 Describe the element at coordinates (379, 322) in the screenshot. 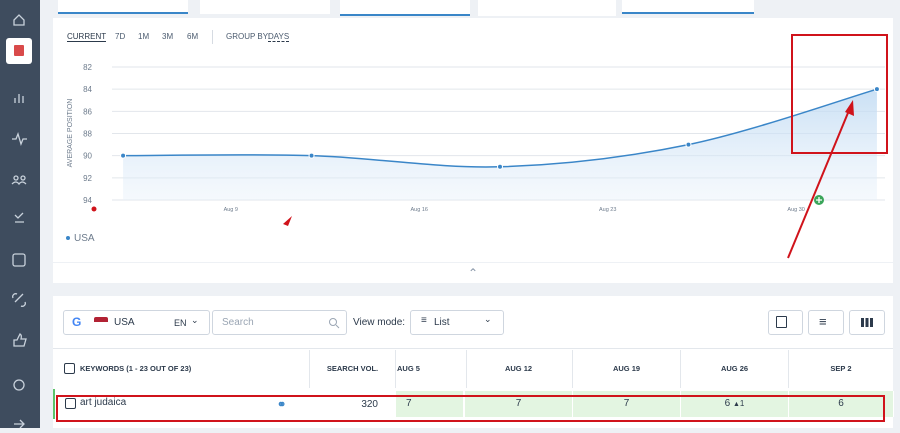

I see `view-mode-label: View mode:` at that location.